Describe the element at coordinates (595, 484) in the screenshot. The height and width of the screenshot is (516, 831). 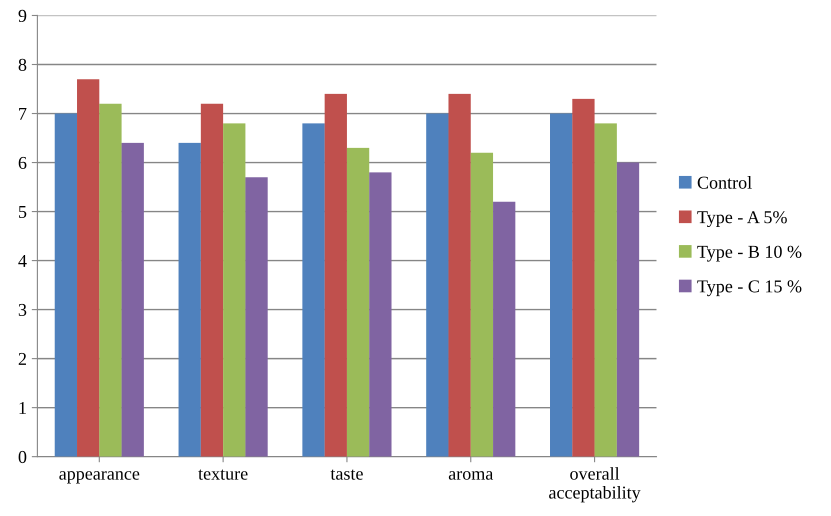
I see `x-tick-label: overall acceptability` at that location.